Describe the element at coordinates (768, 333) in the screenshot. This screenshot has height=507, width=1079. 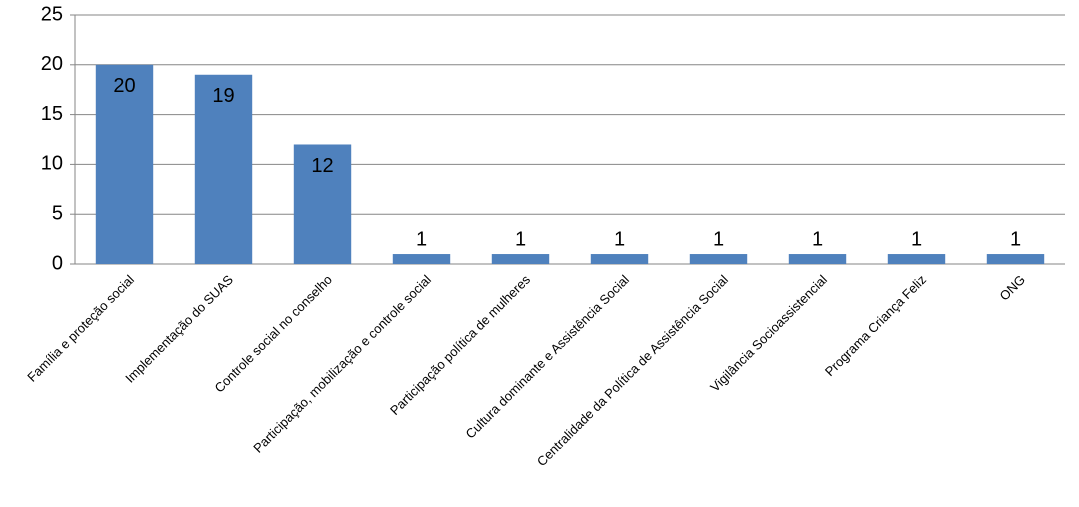
I see `x-tick-label: Vigilância Socioassistencial` at that location.